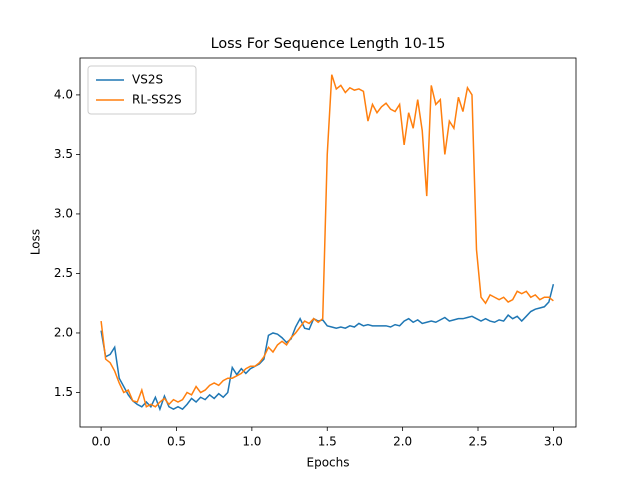 Image resolution: width=640 pixels, height=480 pixels. Describe the element at coordinates (63, 154) in the screenshot. I see `y-tick-label: 3.5` at that location.